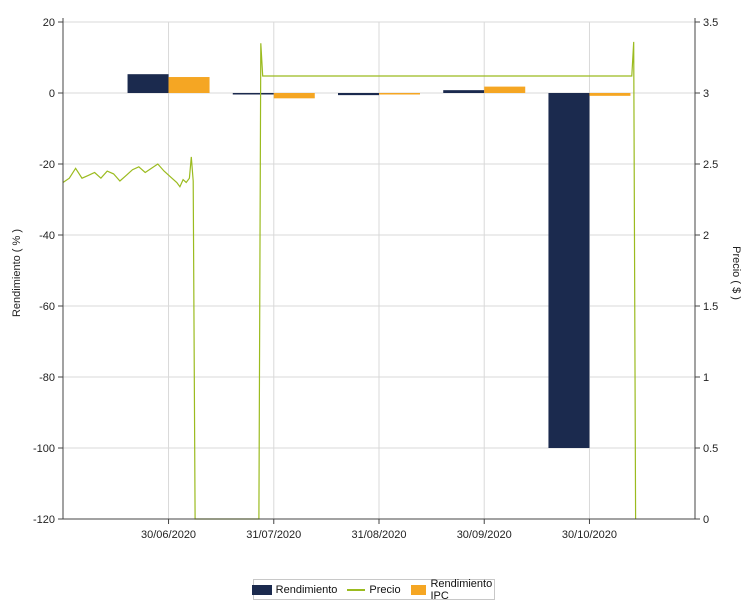 This screenshot has height=603, width=748. Describe the element at coordinates (306, 589) in the screenshot. I see `legend-label-rendimiento: Rendimiento` at that location.